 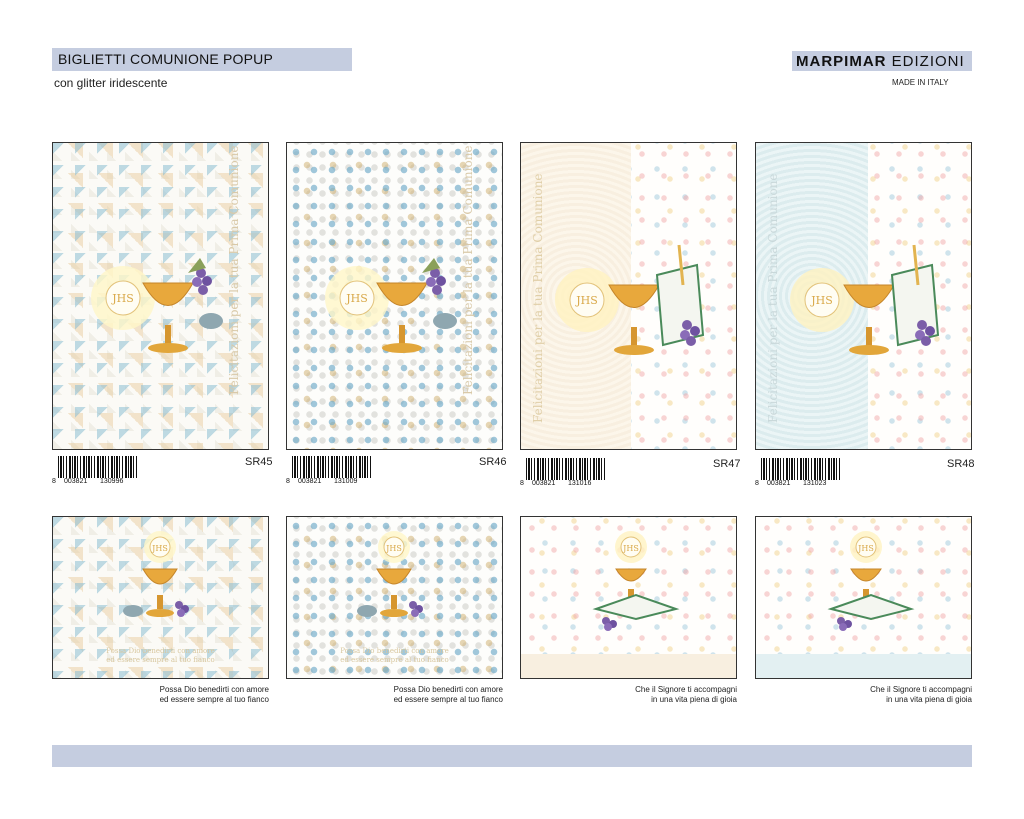 I want to click on card-inside-sr47: JHS, so click(x=628, y=597).